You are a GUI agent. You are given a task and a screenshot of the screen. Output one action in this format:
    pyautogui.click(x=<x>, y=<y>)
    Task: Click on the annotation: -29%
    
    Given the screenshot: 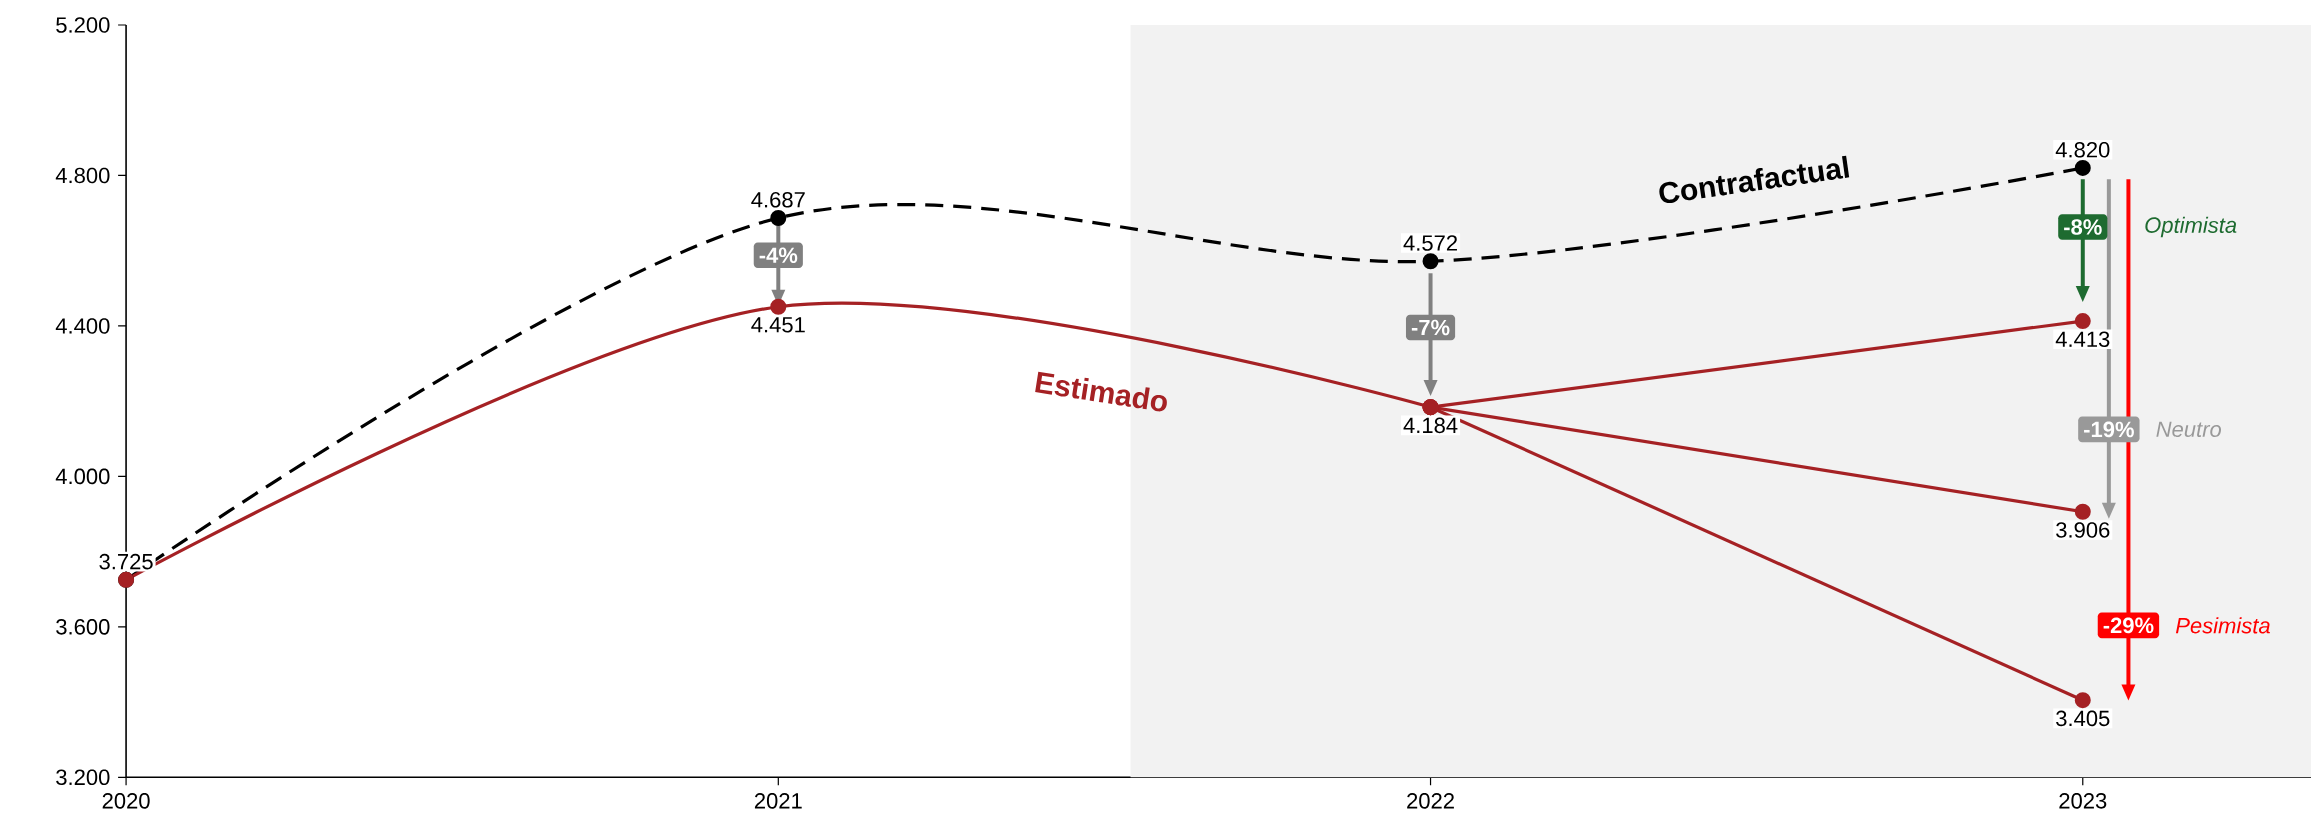 What is the action you would take?
    pyautogui.click(x=2128, y=625)
    